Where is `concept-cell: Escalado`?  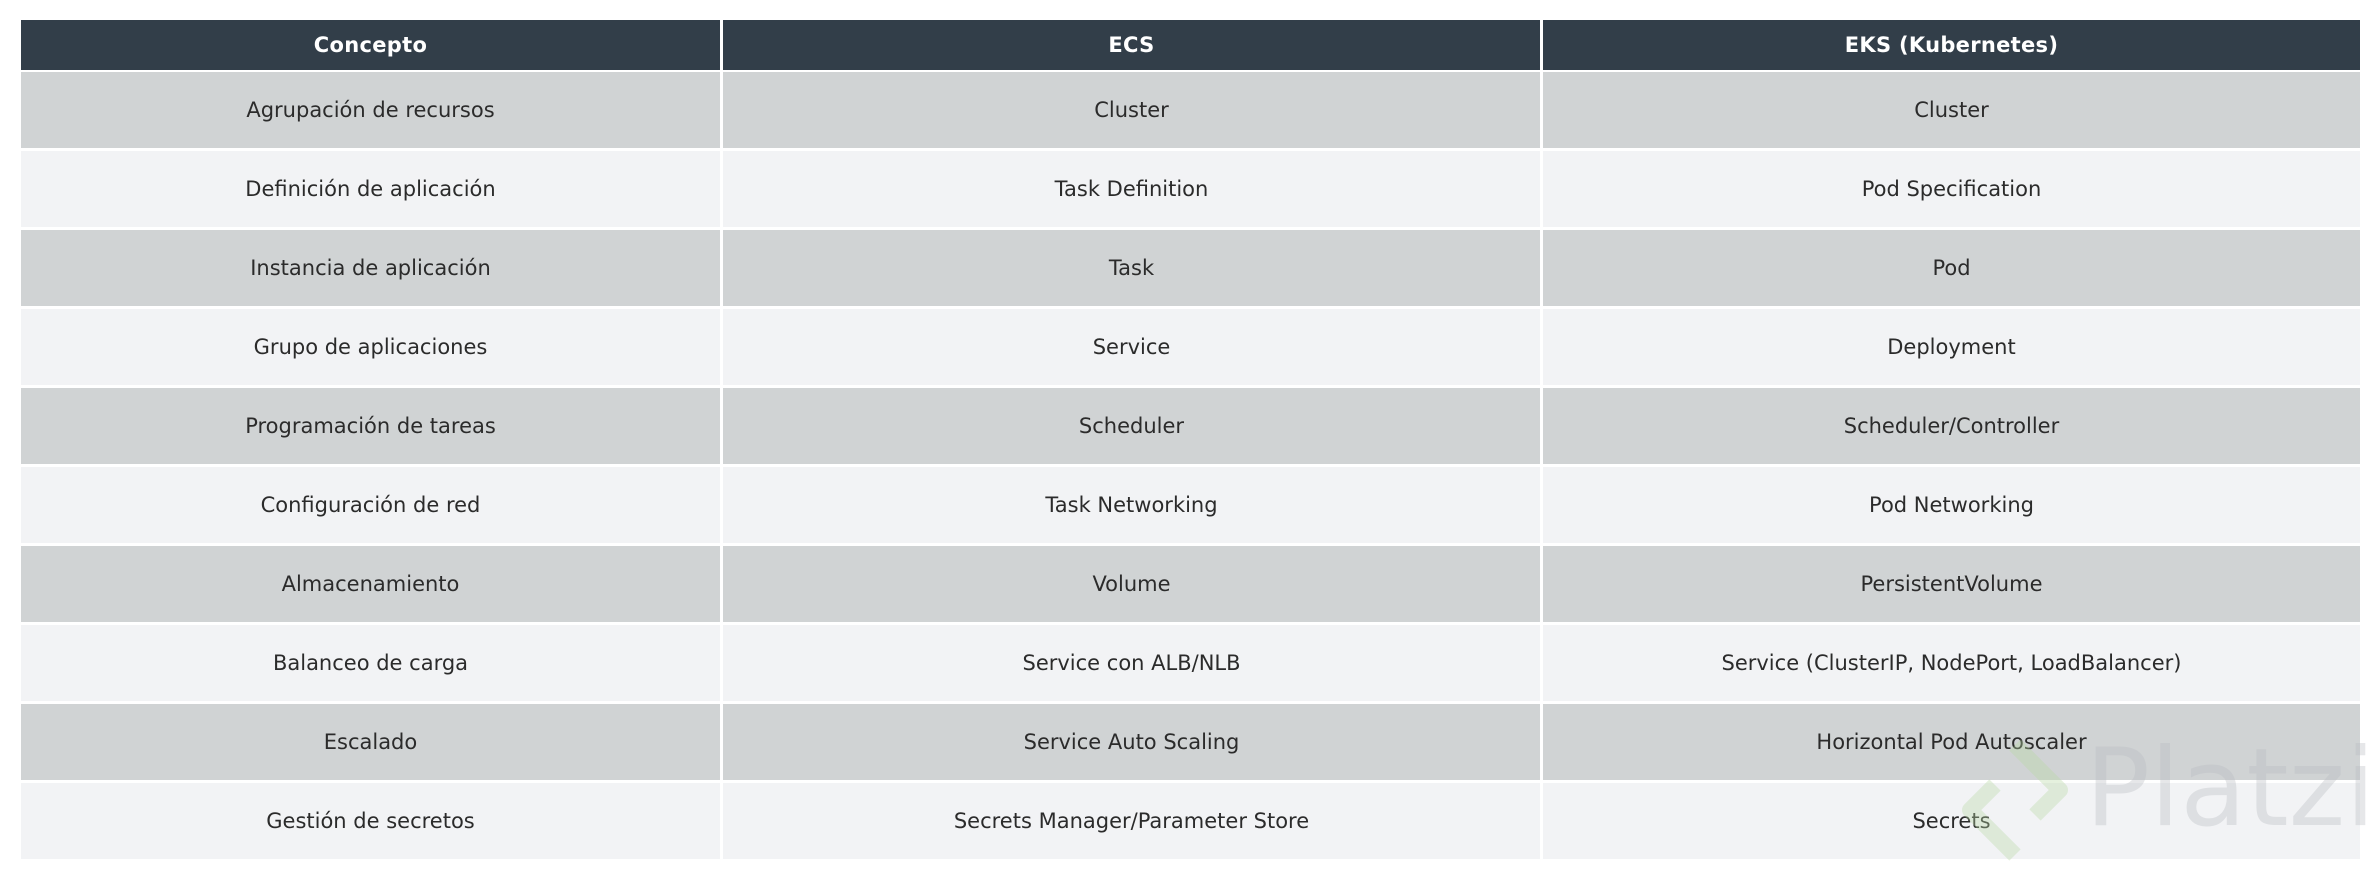 concept-cell: Escalado is located at coordinates (372, 742).